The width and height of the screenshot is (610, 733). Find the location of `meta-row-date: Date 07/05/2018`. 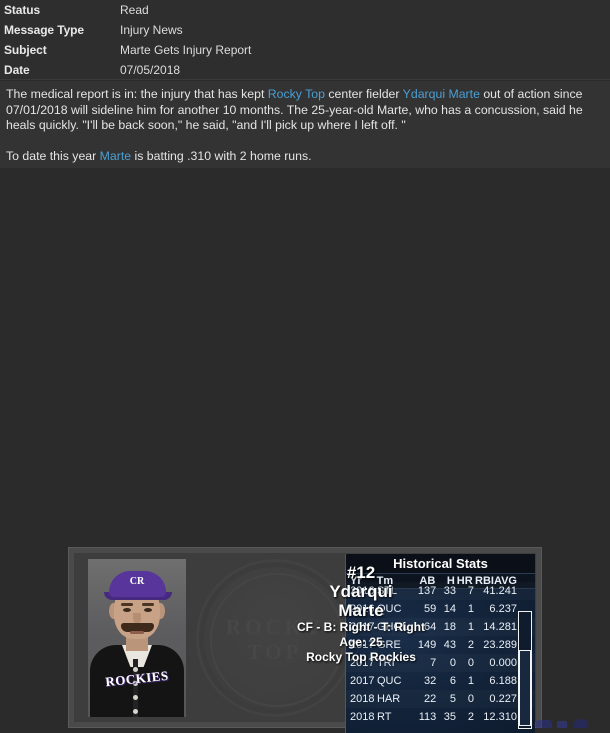

meta-row-date: Date 07/05/2018 is located at coordinates (305, 70).